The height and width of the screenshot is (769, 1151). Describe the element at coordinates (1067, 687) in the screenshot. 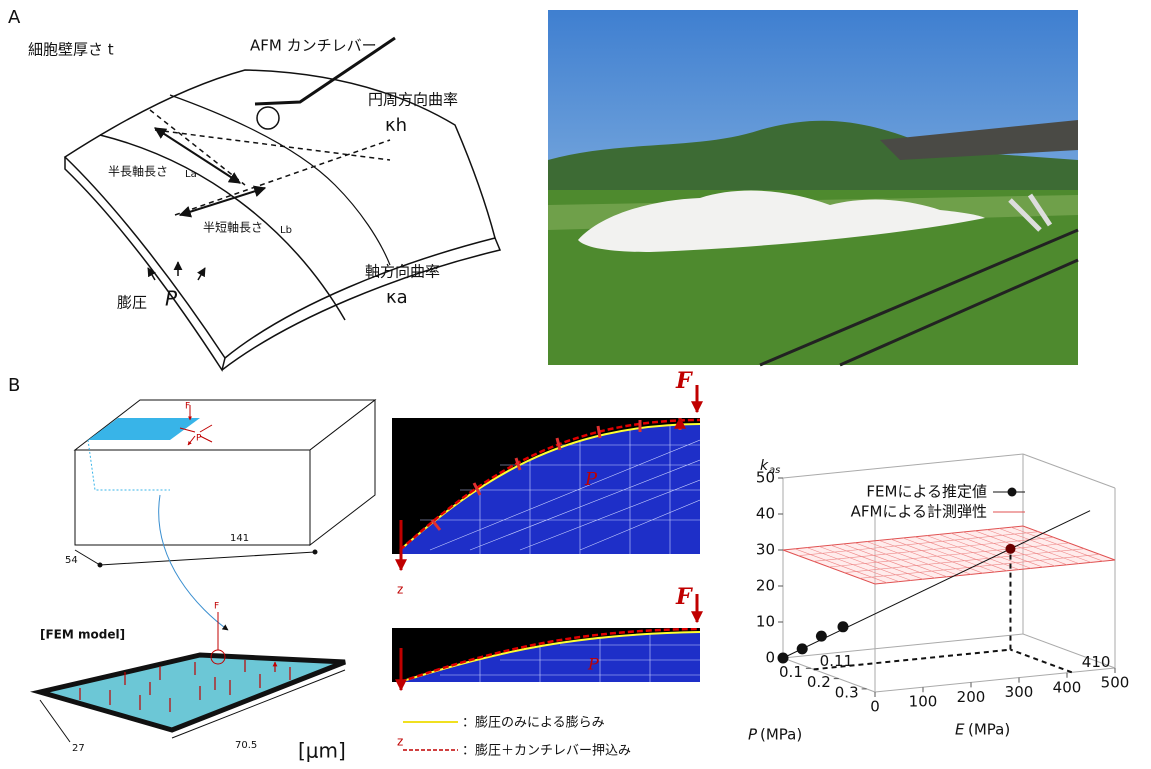

I see `e-tick-label: 400` at that location.